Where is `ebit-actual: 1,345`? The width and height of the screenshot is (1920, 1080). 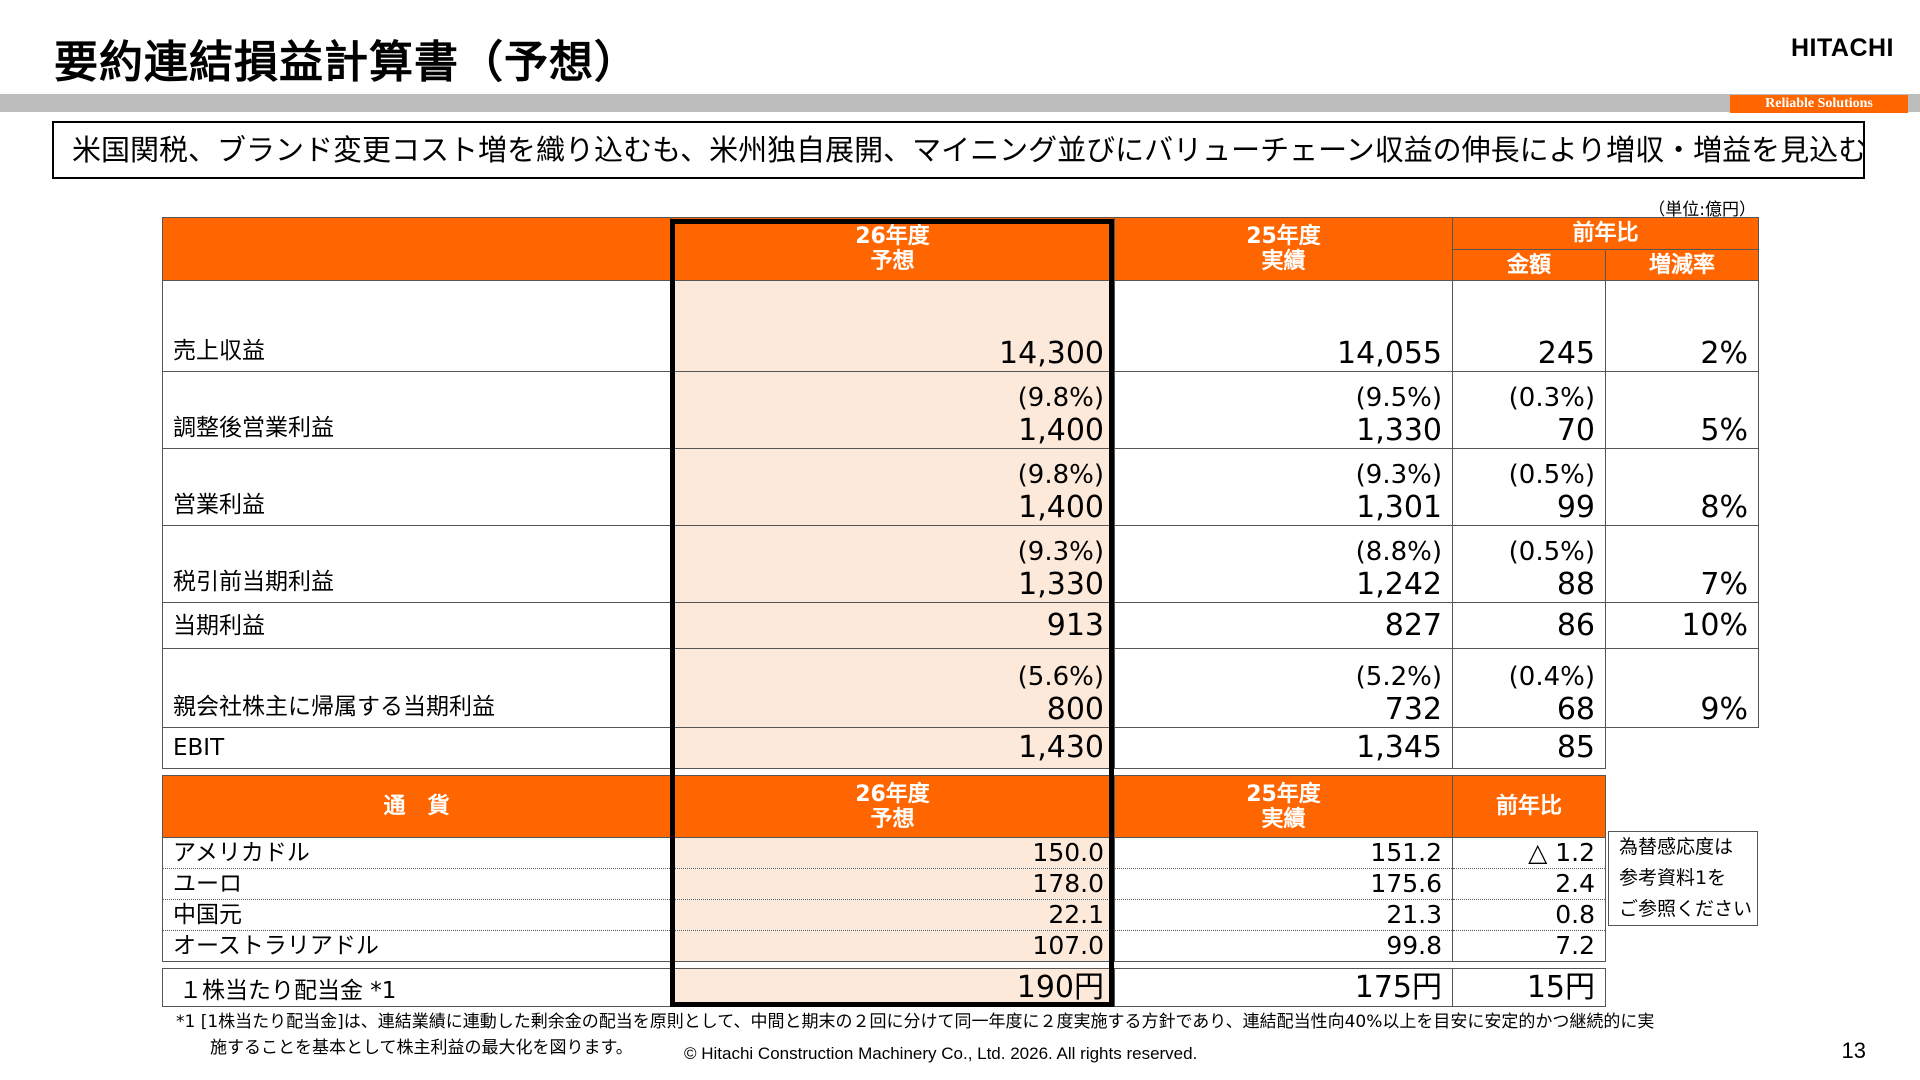 ebit-actual: 1,345 is located at coordinates (1283, 748).